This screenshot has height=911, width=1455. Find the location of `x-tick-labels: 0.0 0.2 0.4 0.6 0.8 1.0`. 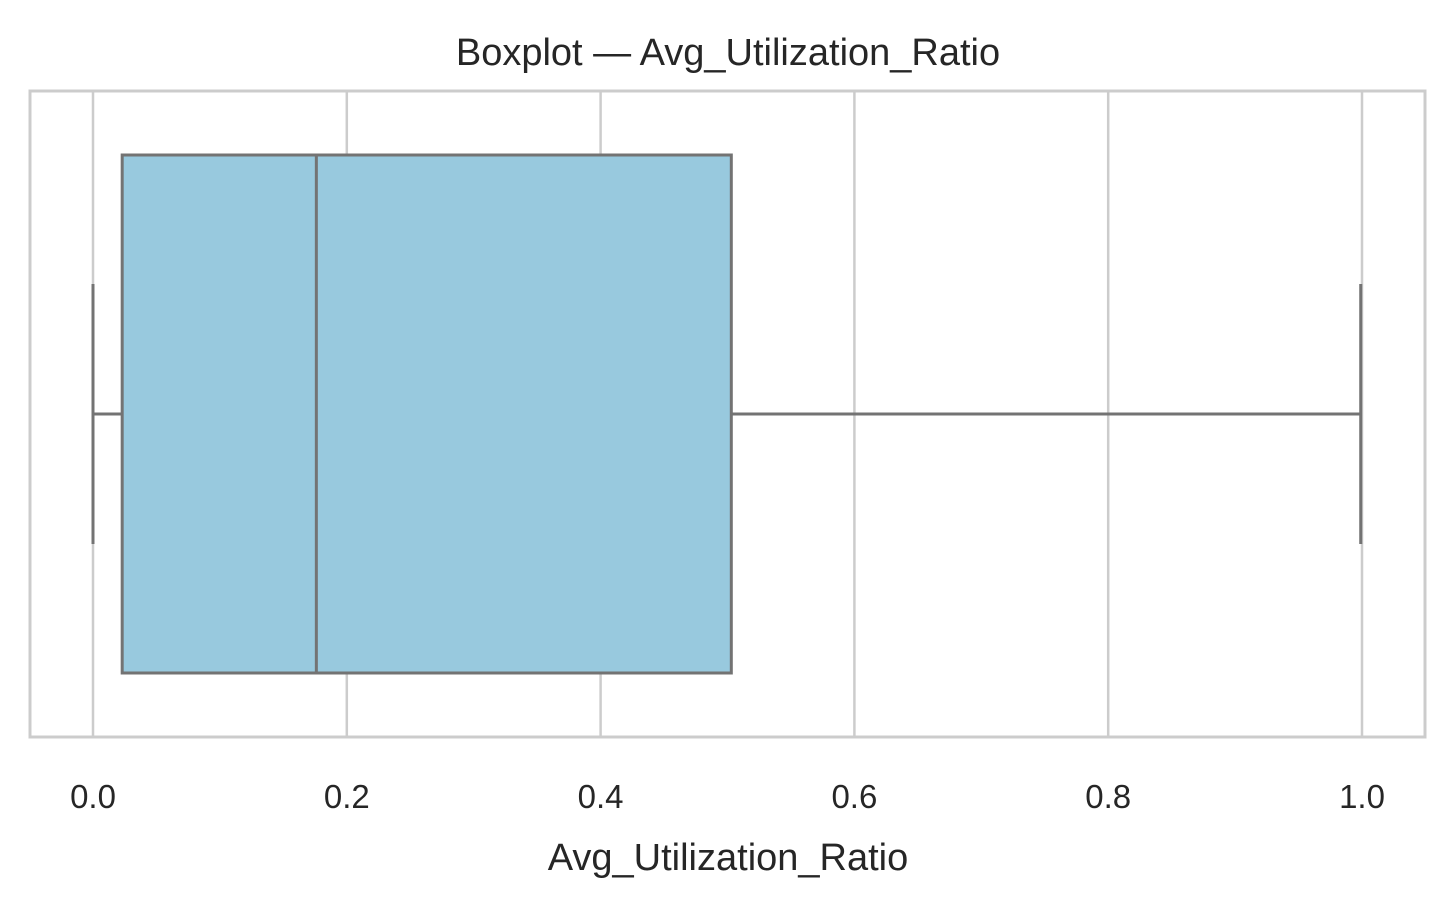

x-tick-labels: 0.0 0.2 0.4 0.6 0.8 1.0 is located at coordinates (727, 796).